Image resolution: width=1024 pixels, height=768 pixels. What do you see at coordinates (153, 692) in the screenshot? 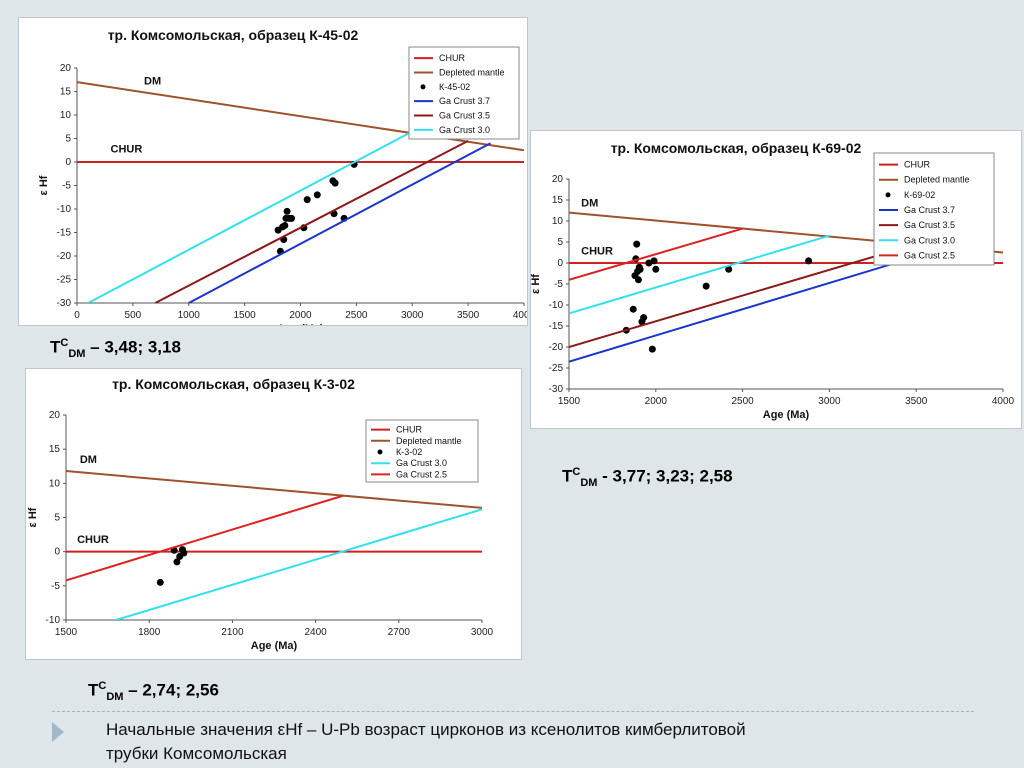
I see `tdm-k3: TCDM – 2,74; 2,56` at bounding box center [153, 692].